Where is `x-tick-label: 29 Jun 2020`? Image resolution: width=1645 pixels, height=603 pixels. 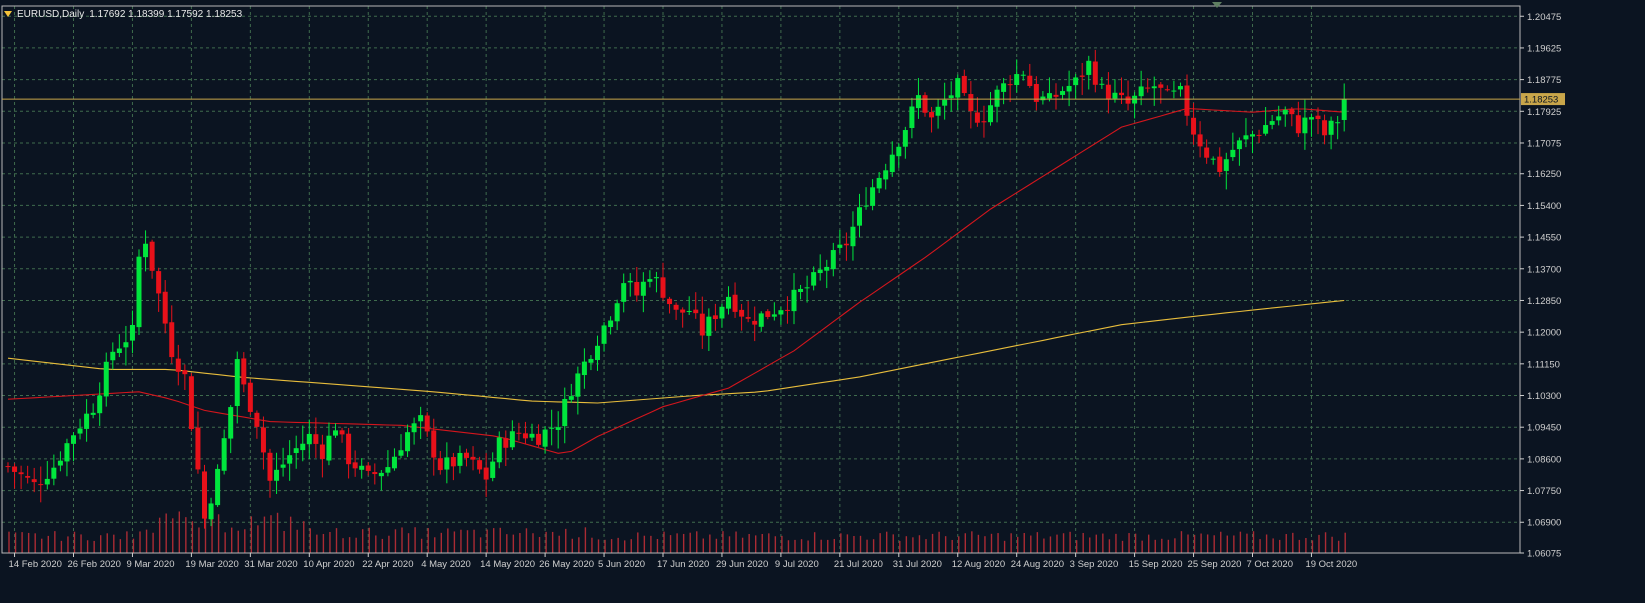
x-tick-label: 29 Jun 2020 is located at coordinates (742, 564).